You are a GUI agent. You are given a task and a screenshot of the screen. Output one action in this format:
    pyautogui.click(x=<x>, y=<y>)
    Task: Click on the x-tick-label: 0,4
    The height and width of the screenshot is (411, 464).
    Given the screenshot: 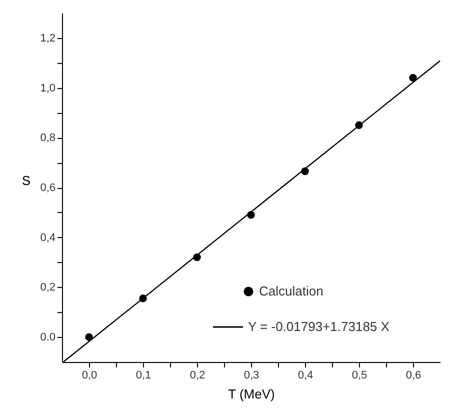 What is the action you would take?
    pyautogui.click(x=306, y=376)
    